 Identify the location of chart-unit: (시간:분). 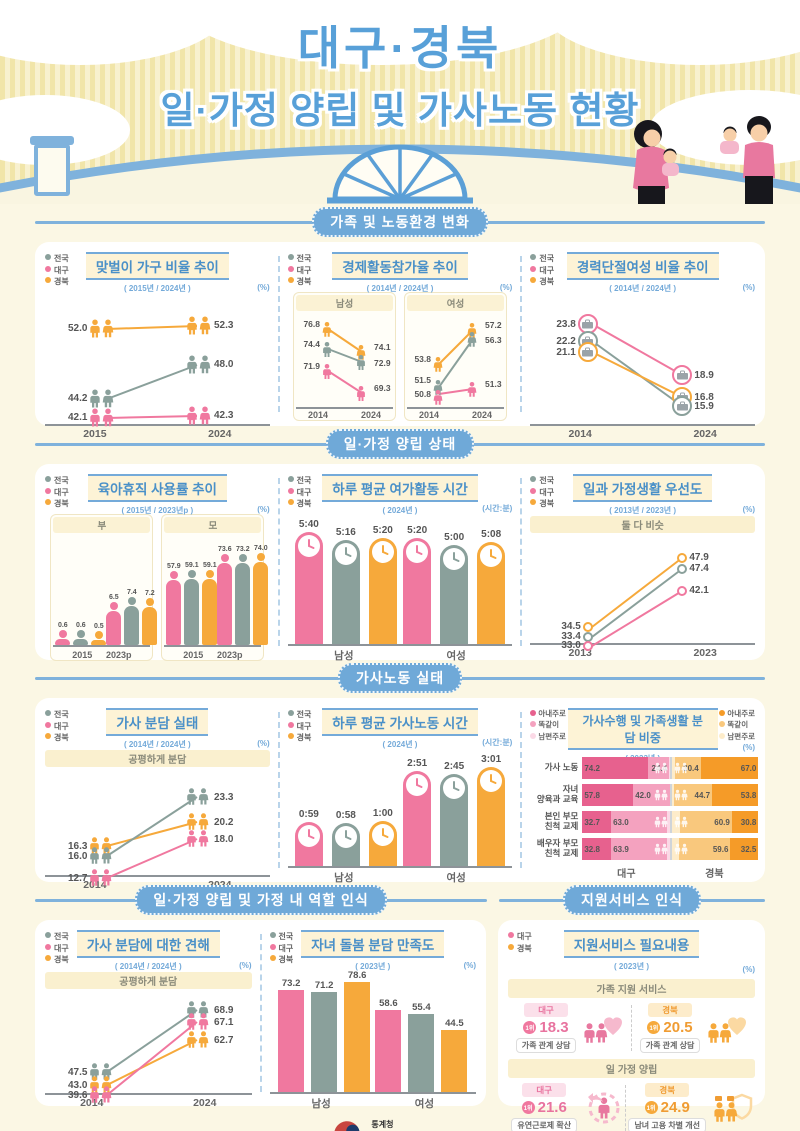
(497, 508).